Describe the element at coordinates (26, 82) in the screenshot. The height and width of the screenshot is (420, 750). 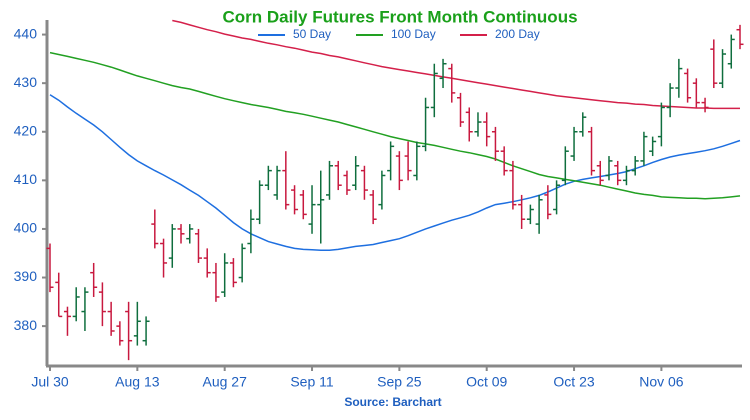
I see `y-tick-label: 430` at that location.